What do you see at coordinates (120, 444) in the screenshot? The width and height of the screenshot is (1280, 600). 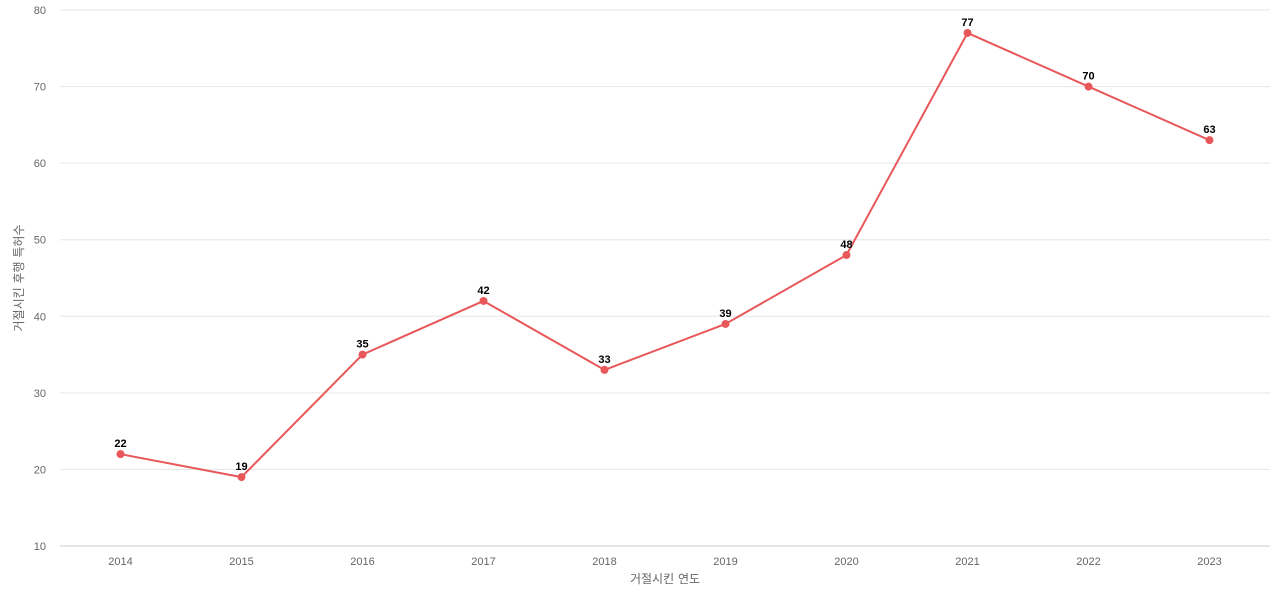 I see `data-label: 22` at bounding box center [120, 444].